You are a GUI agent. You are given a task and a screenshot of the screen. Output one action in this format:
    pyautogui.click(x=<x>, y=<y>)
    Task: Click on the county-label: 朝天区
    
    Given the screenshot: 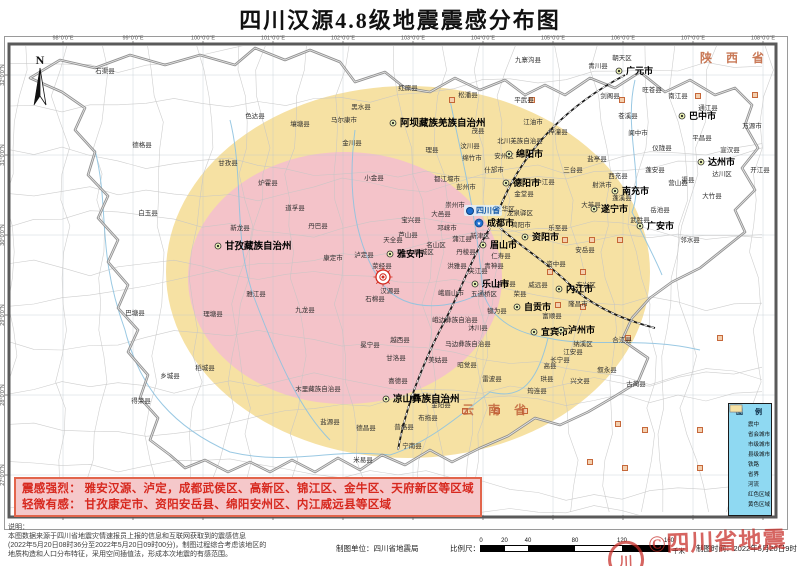 What is the action you would take?
    pyautogui.click(x=622, y=58)
    